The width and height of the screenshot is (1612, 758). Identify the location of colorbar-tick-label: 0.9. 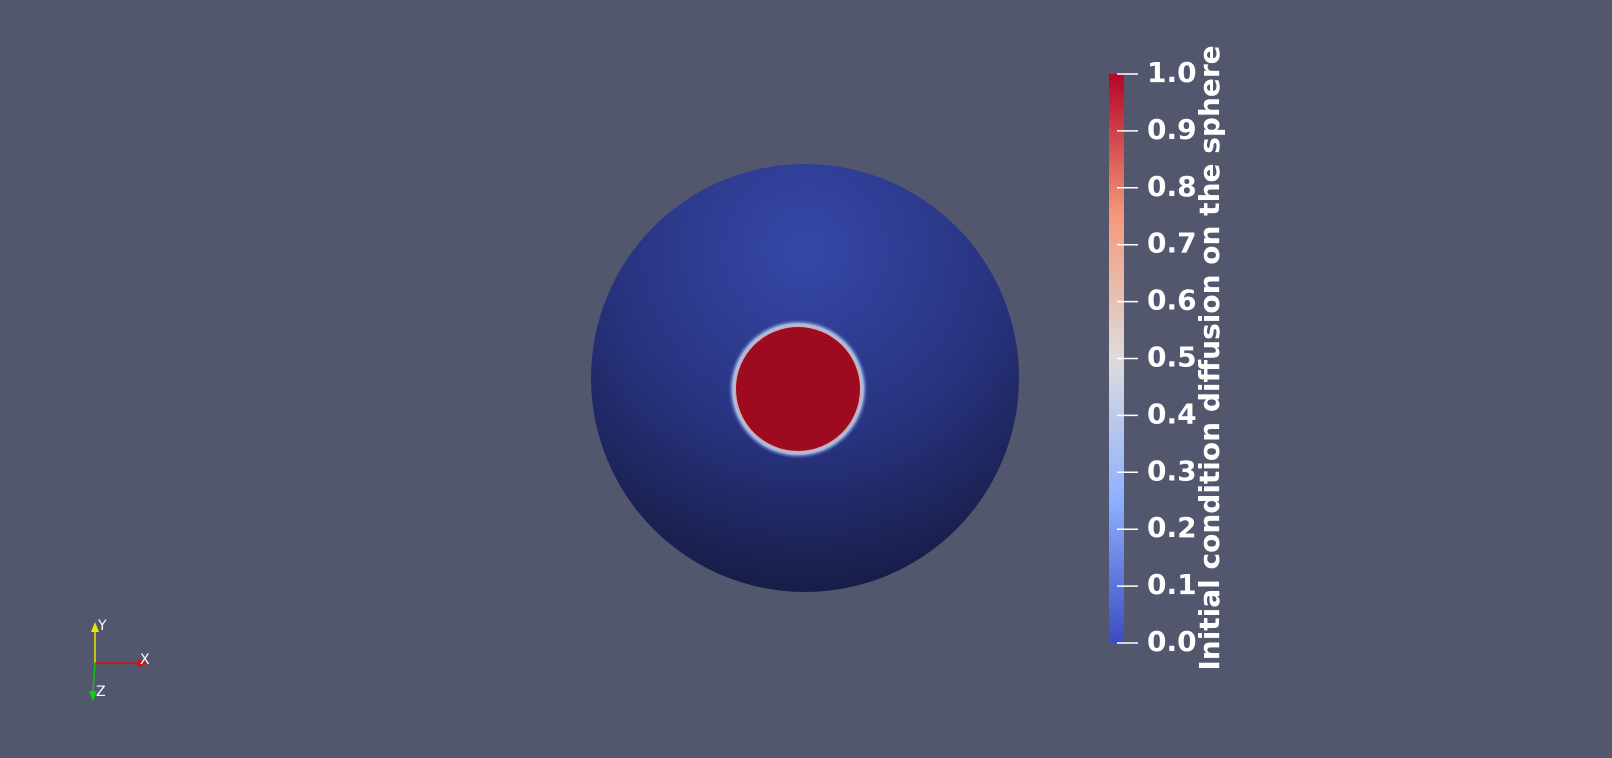
(1172, 129).